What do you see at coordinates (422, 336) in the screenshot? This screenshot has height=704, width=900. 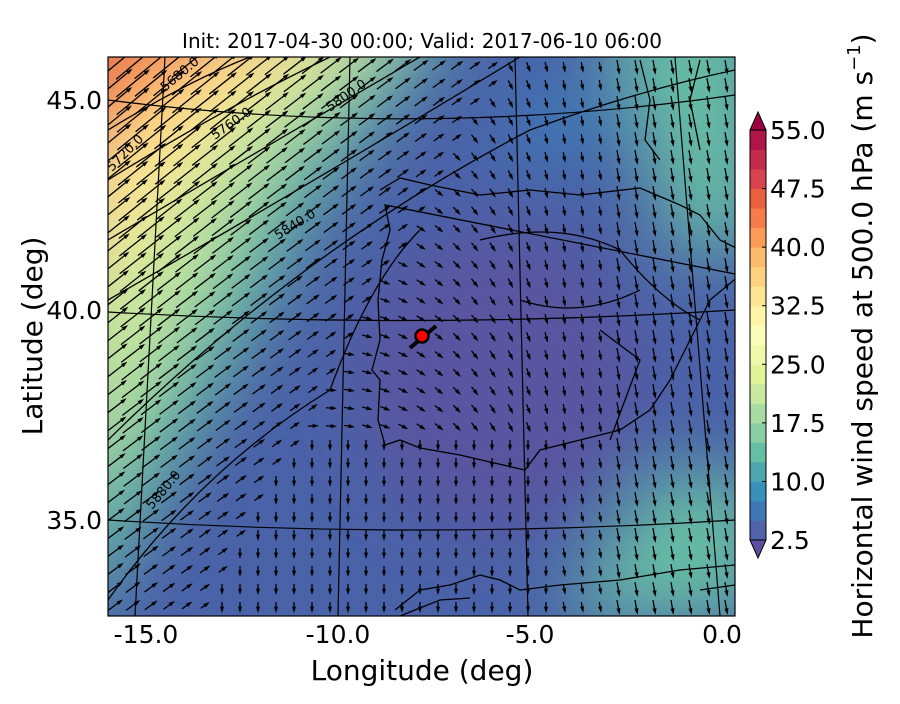 I see `location-marker` at bounding box center [422, 336].